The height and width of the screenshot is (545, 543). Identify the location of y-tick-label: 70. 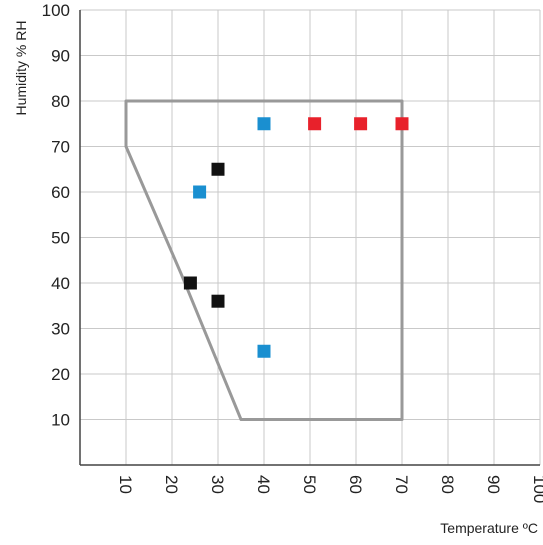
(60, 147).